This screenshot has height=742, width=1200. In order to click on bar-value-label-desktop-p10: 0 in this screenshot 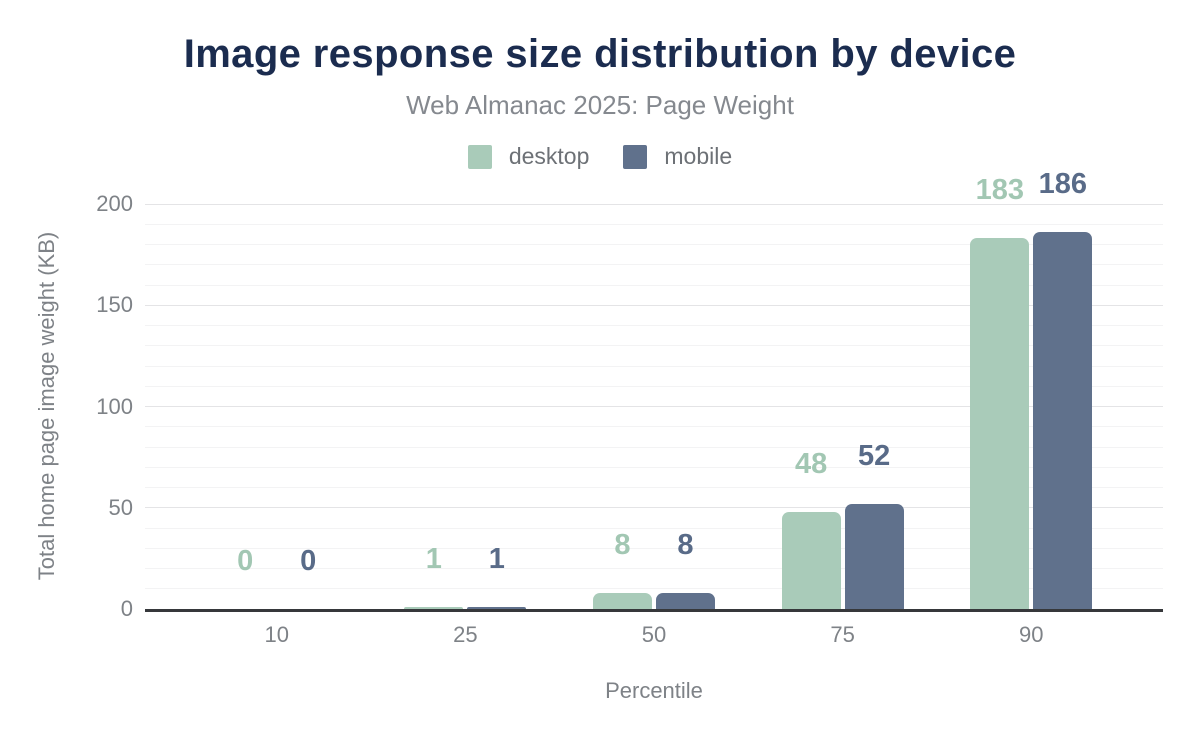, I will do `click(245, 561)`.